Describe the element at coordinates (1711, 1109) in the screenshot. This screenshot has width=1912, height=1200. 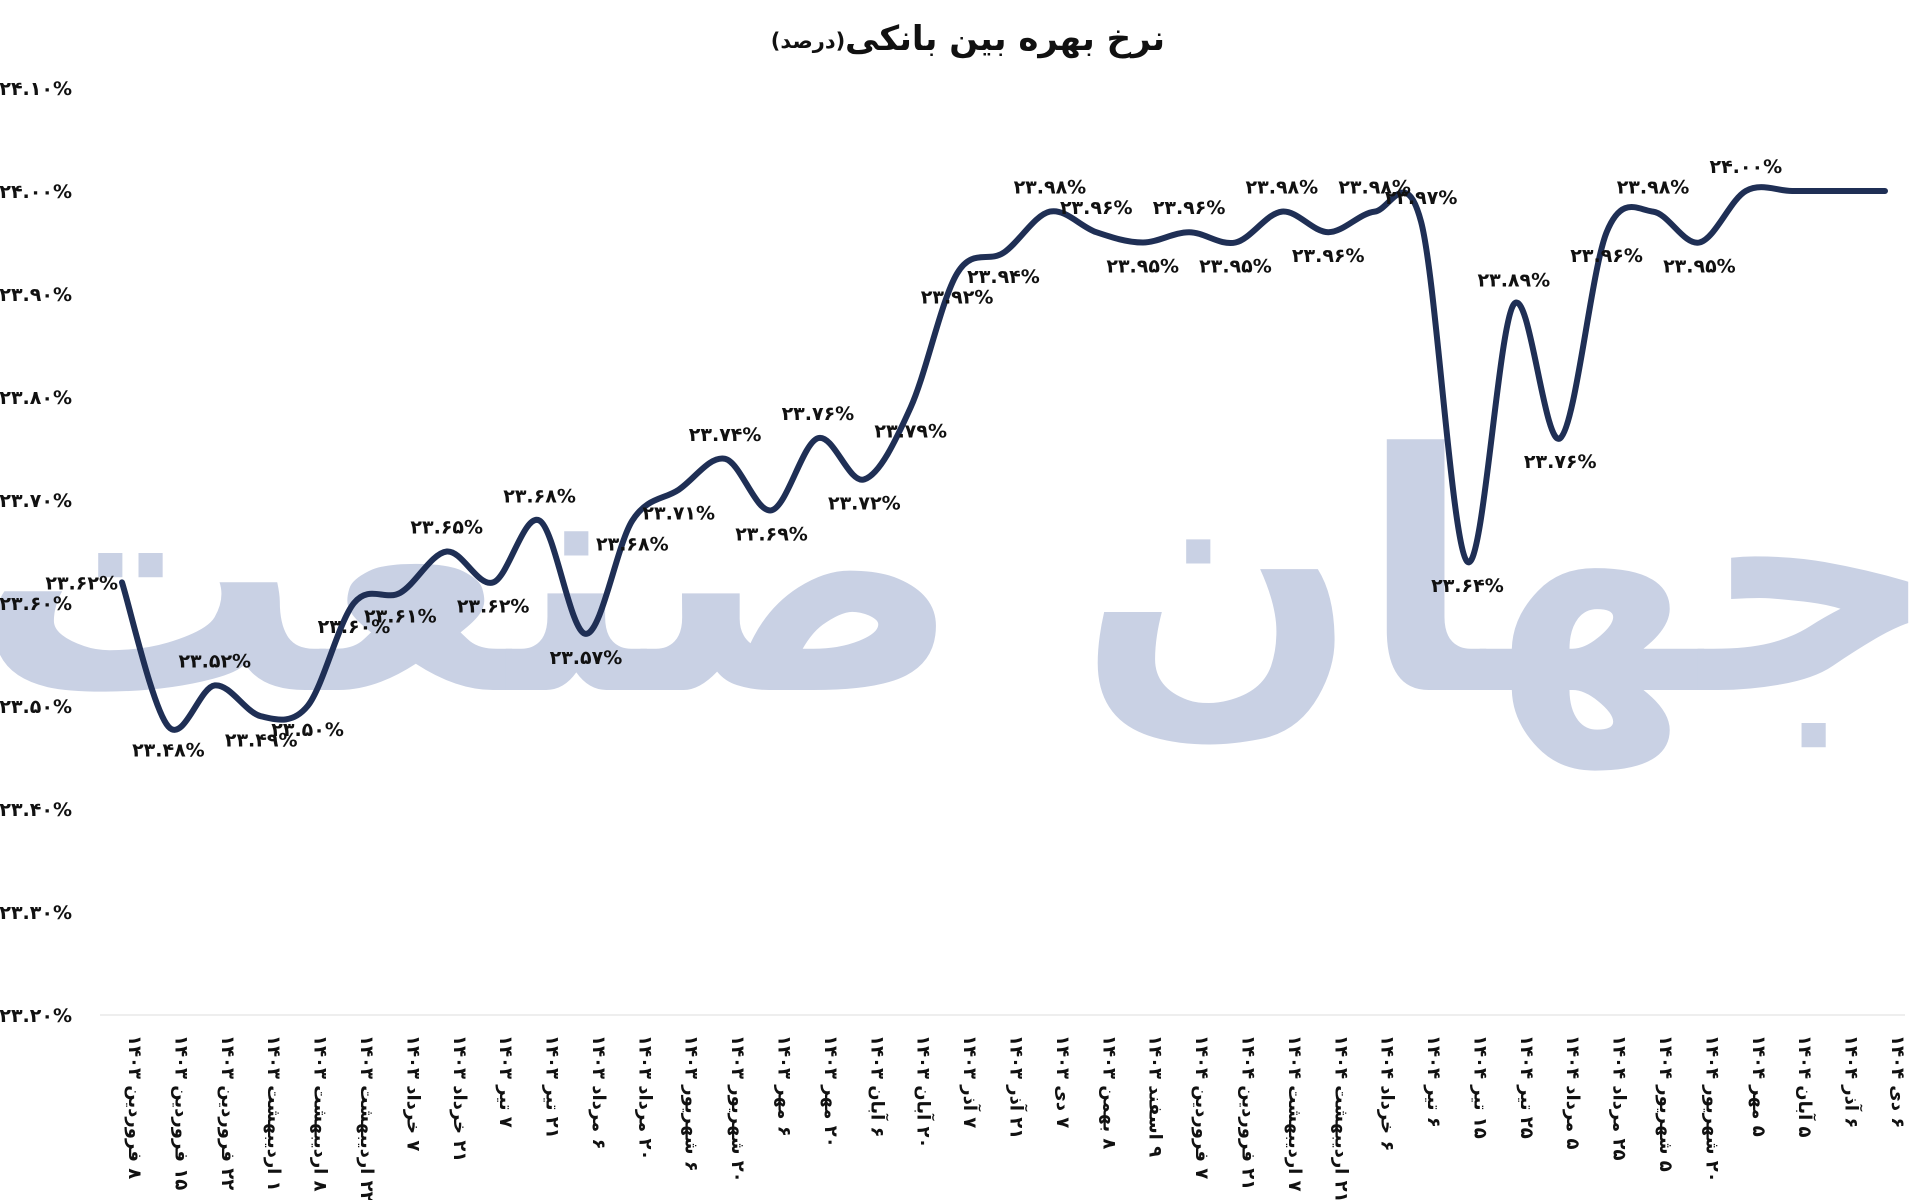
I see `x-tick-label: ۲۰ شهریور ۱۴۰۴` at that location.